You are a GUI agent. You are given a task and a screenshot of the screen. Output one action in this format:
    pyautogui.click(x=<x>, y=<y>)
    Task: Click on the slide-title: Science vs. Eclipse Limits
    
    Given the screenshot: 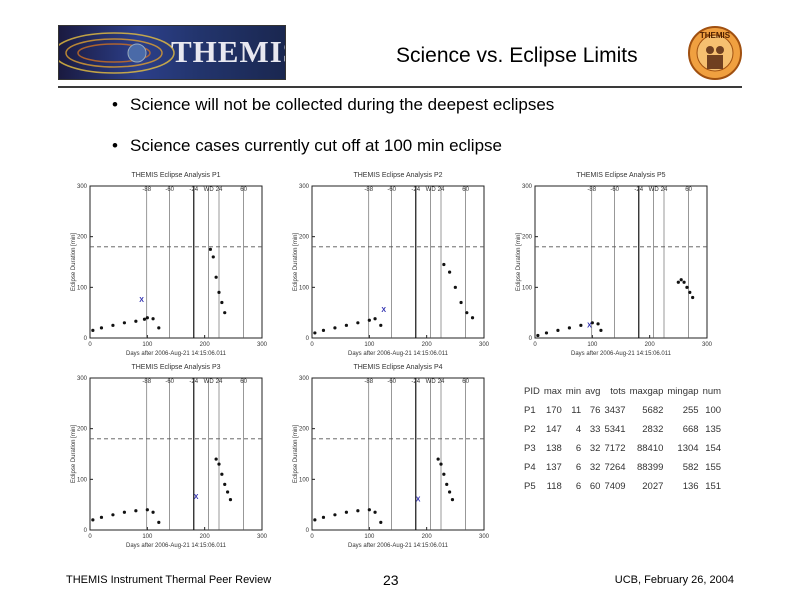 What is the action you would take?
    pyautogui.click(x=517, y=55)
    